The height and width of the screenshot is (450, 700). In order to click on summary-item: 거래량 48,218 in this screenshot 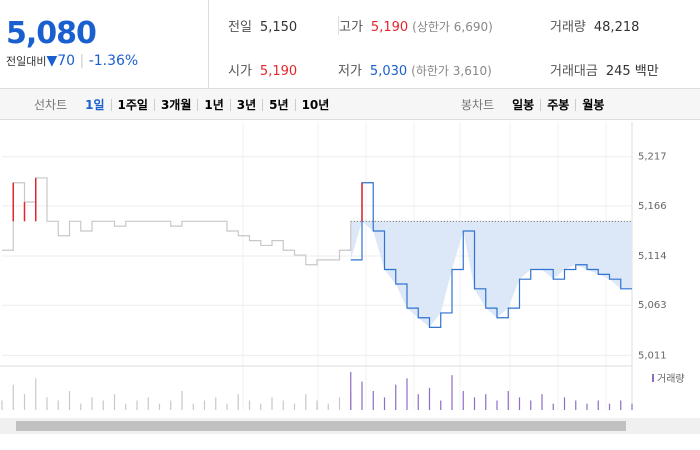, I will do `click(594, 25)`.